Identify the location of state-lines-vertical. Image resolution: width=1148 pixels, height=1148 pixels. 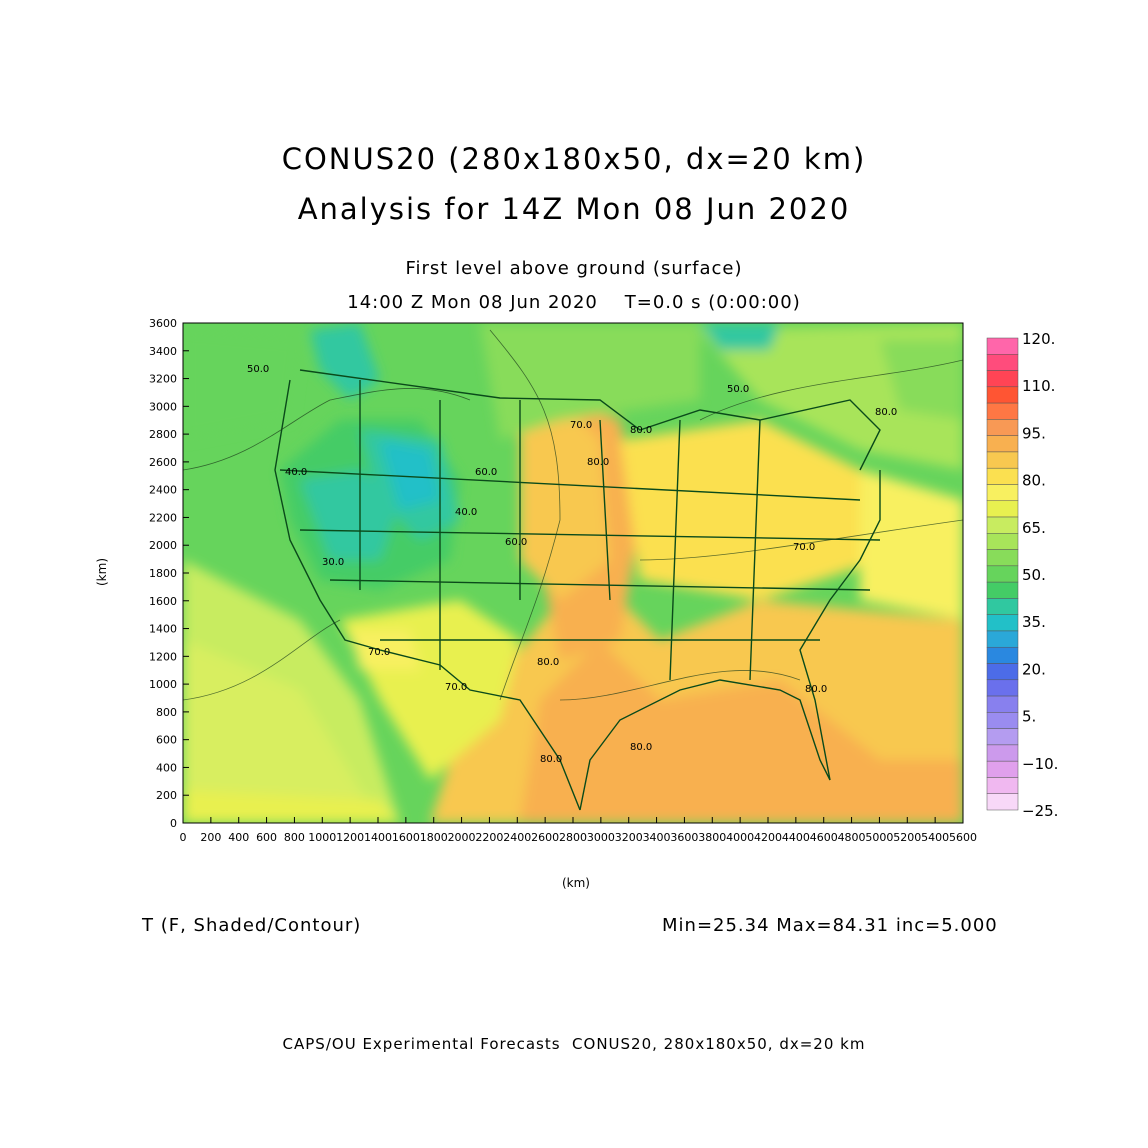
(560, 530).